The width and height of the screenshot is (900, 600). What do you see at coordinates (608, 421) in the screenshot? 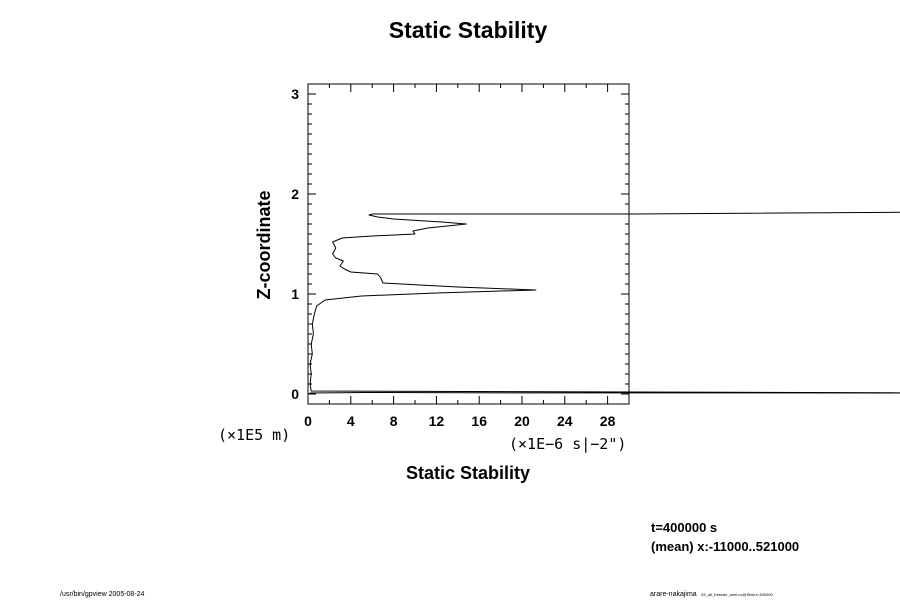
I see `x-tick-label: 28` at bounding box center [608, 421].